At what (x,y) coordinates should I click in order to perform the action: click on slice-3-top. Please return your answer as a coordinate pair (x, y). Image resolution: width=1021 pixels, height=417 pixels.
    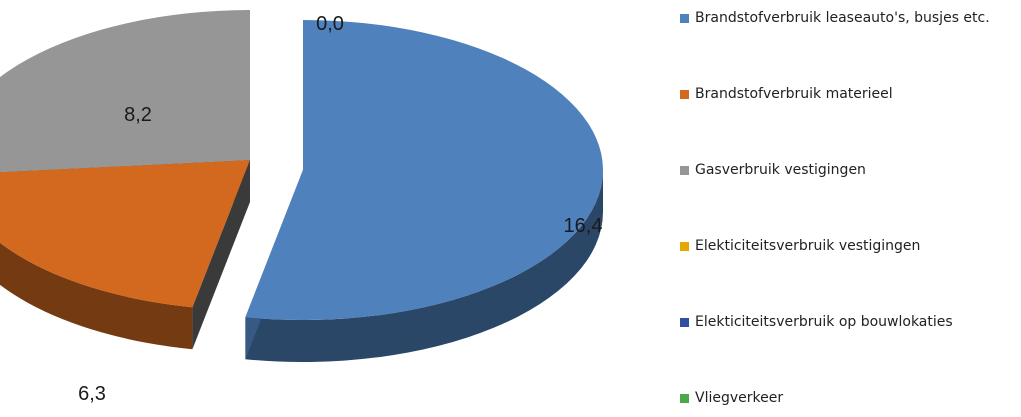
    Looking at the image, I should click on (125, 91).